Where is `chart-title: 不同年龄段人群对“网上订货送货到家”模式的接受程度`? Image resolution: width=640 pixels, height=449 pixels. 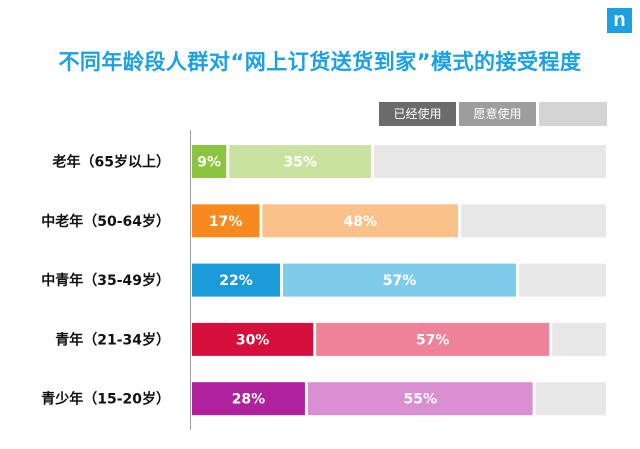
chart-title: 不同年龄段人群对“网上订货送货到家”模式的接受程度 is located at coordinates (320, 62).